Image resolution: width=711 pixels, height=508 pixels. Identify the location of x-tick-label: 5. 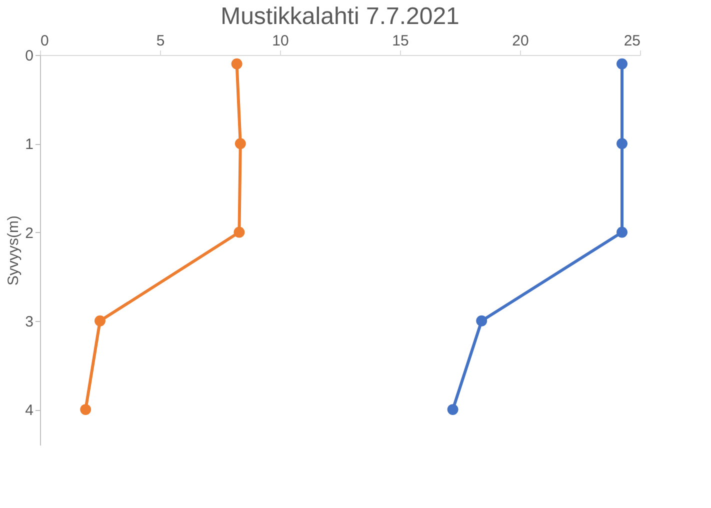
(160, 41).